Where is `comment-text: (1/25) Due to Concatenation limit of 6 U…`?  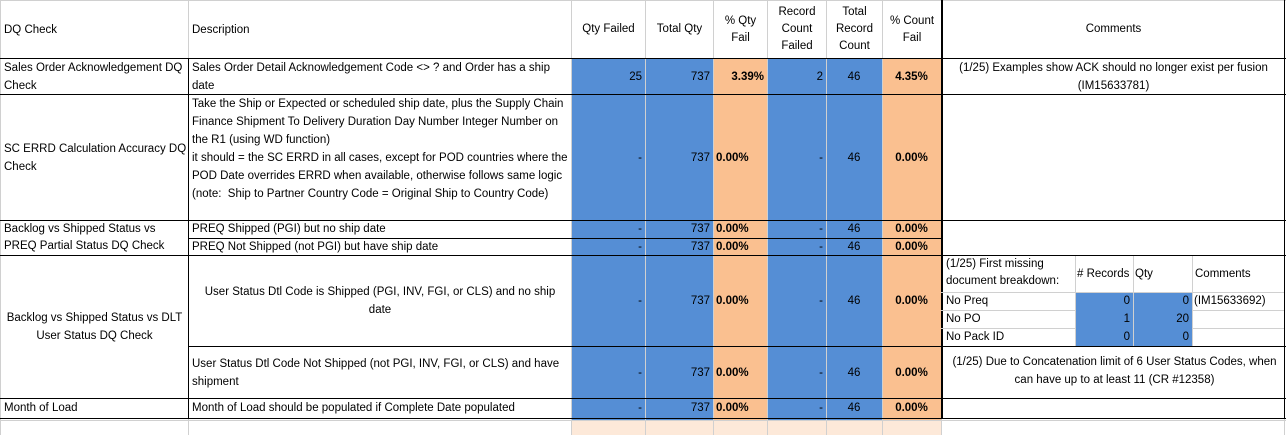 comment-text: (1/25) Due to Concatenation limit of 6 U… is located at coordinates (1114, 371).